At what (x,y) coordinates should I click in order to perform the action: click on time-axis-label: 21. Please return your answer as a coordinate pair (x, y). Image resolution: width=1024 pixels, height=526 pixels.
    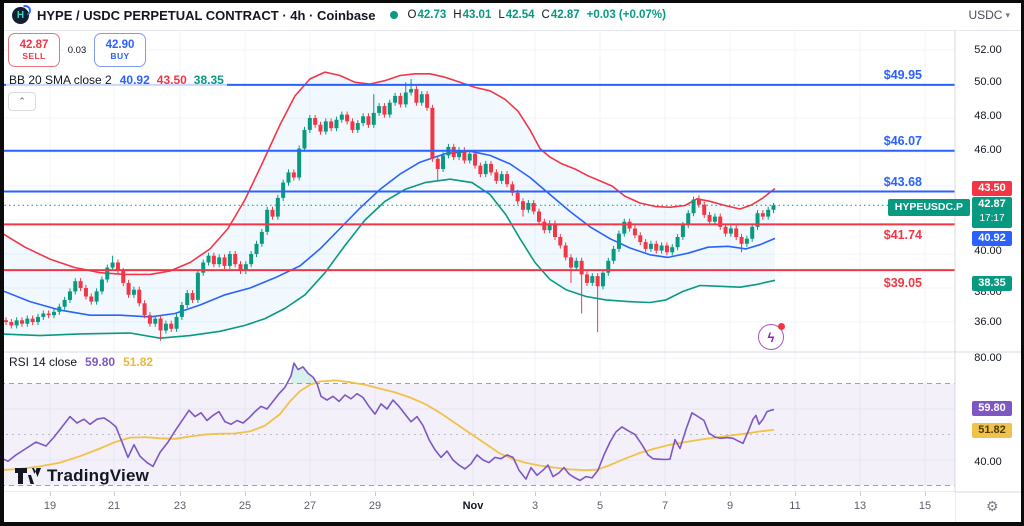
    Looking at the image, I should click on (114, 506).